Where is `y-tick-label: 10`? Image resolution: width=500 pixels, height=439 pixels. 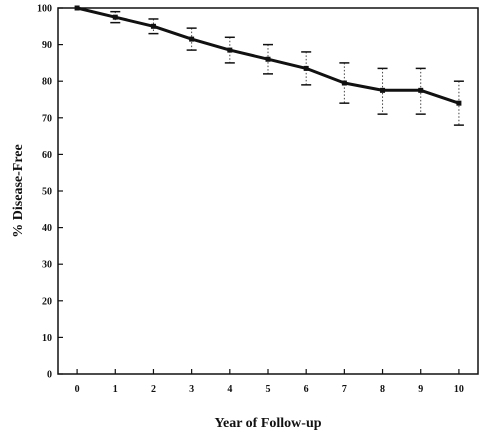
y-tick-label: 10 is located at coordinates (47, 338).